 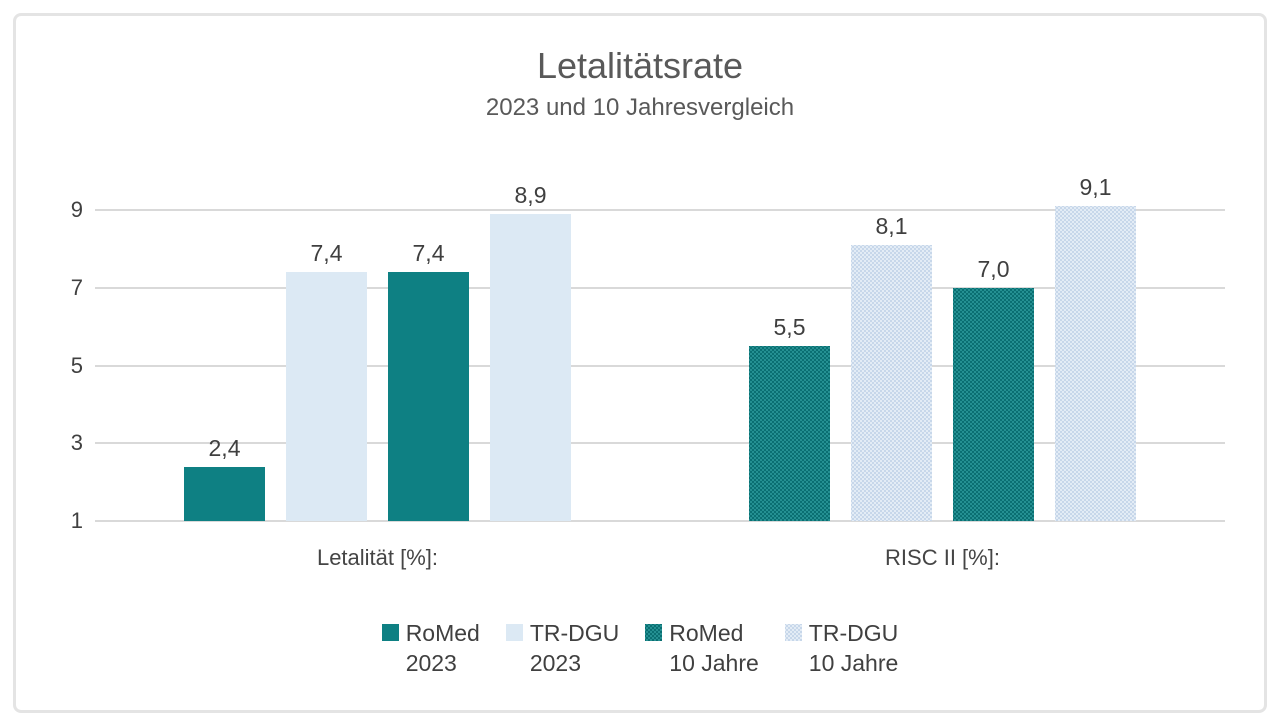 I want to click on category-label: RISC II [%]:, so click(x=942, y=557).